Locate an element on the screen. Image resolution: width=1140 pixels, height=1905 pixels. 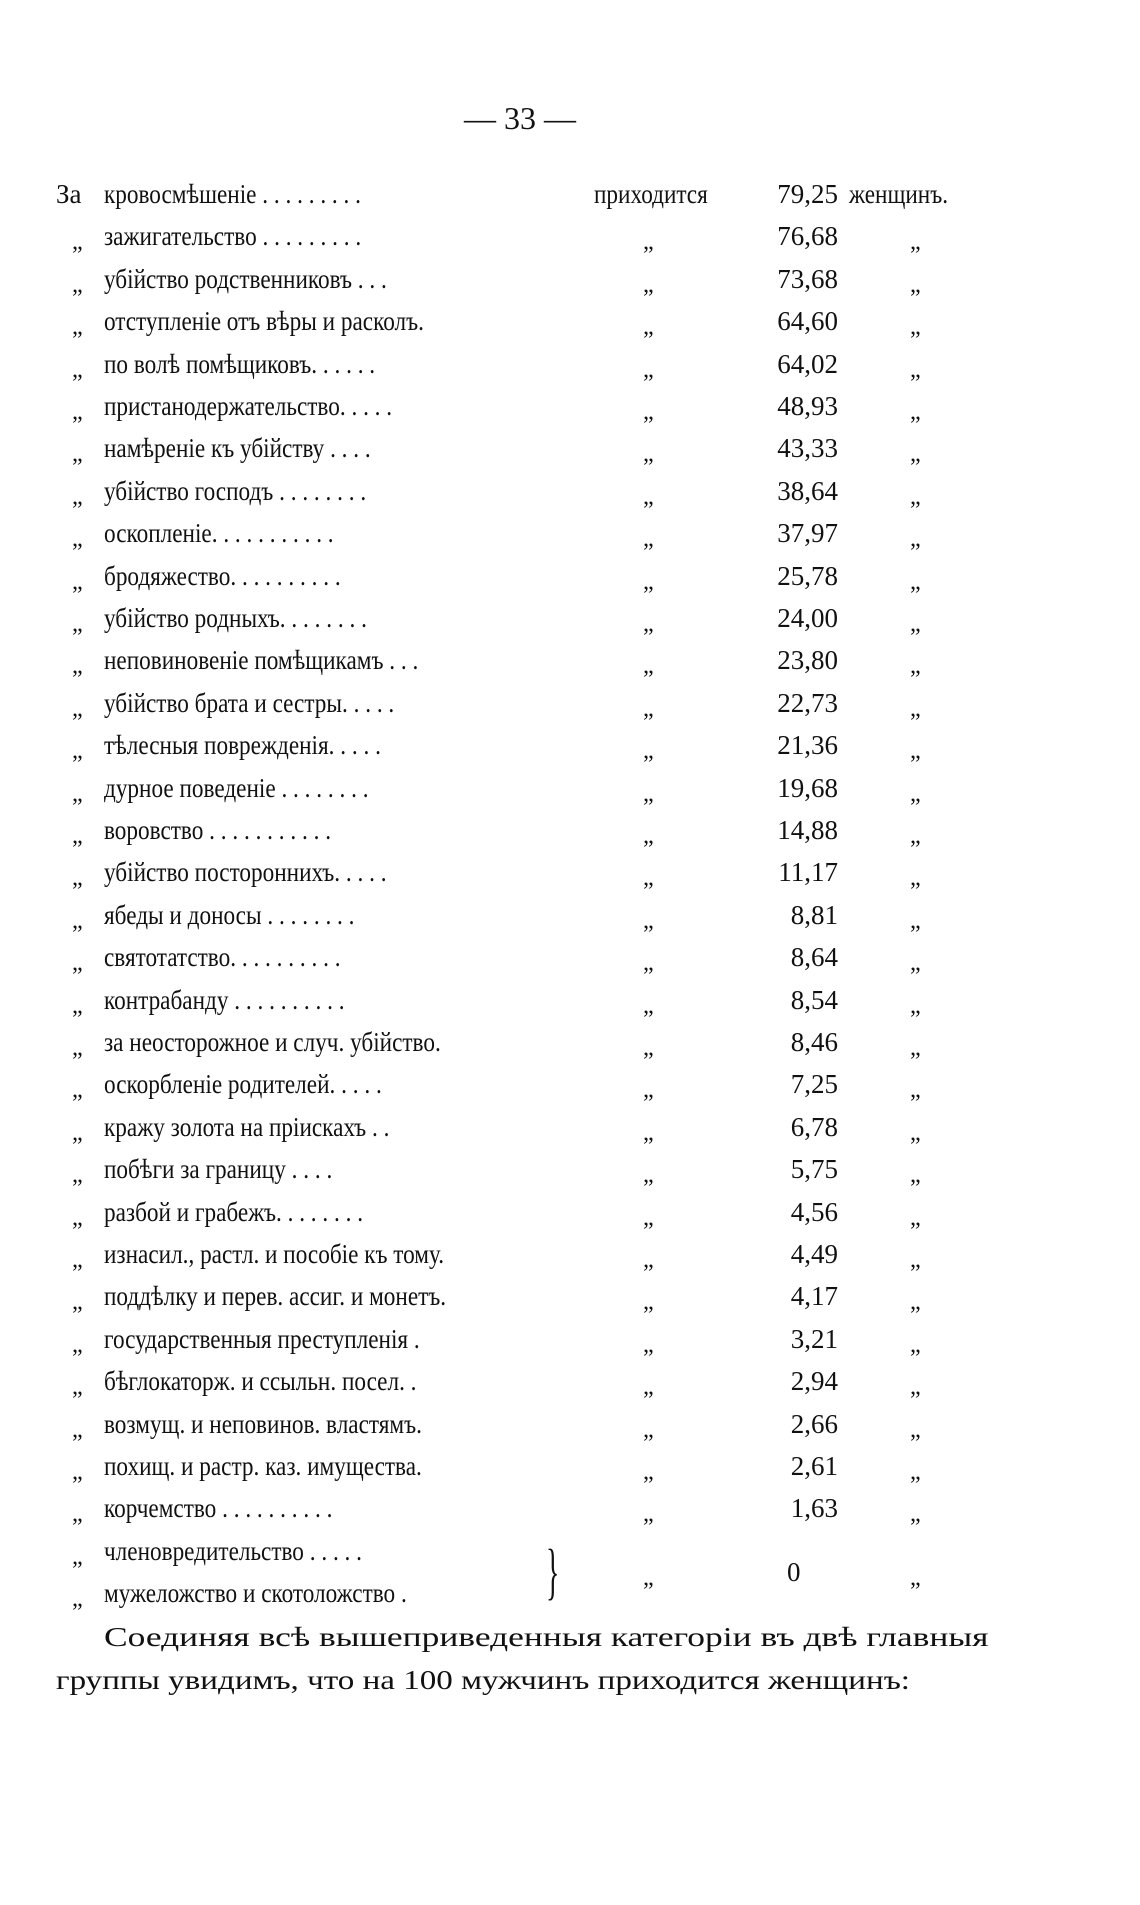
row-value: 37,97 is located at coordinates (807, 533).